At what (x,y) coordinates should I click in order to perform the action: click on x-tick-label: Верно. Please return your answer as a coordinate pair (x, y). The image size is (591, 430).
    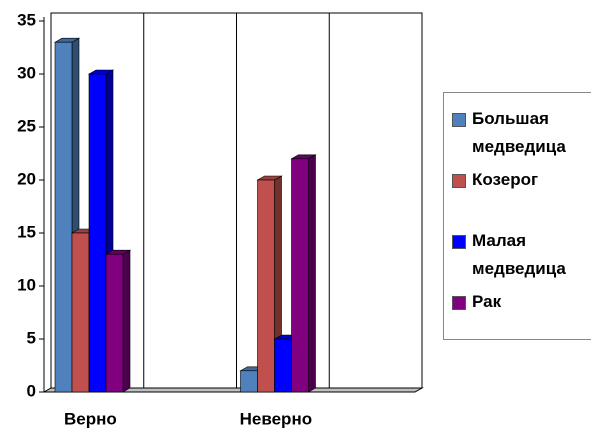
    Looking at the image, I should click on (90, 418).